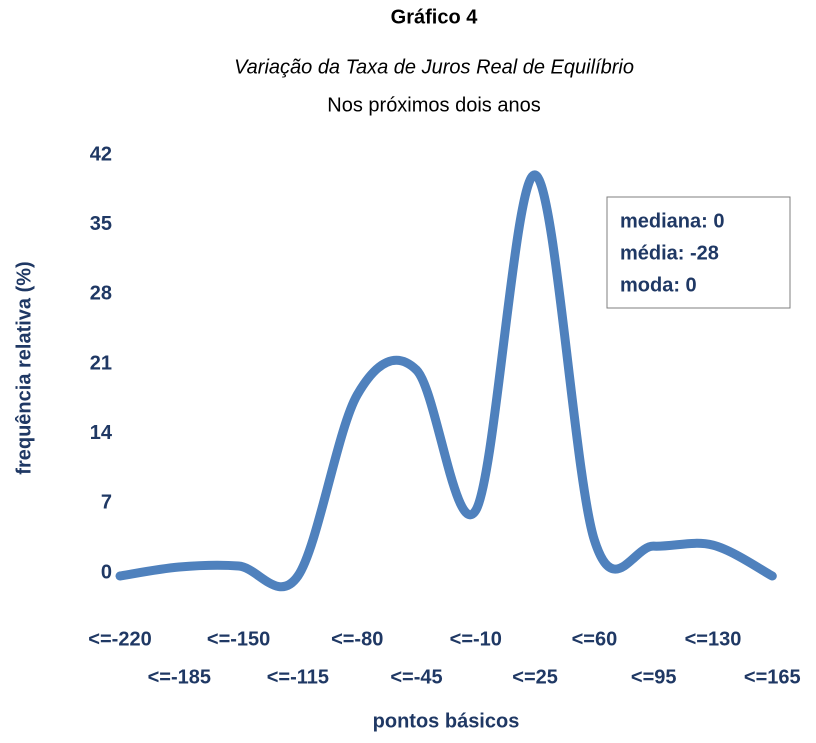 This screenshot has height=743, width=816. I want to click on x-tick-label: <=-185, so click(179, 677).